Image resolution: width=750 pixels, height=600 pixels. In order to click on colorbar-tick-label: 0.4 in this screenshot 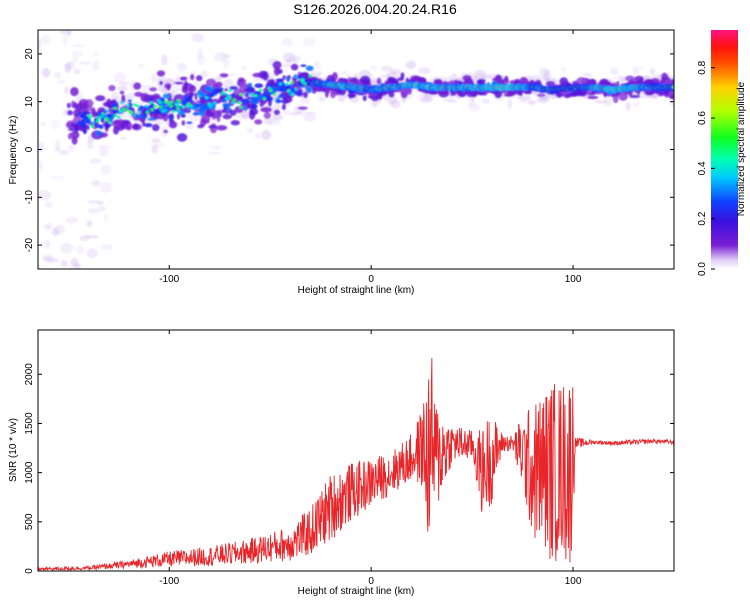, I will do `click(702, 168)`.